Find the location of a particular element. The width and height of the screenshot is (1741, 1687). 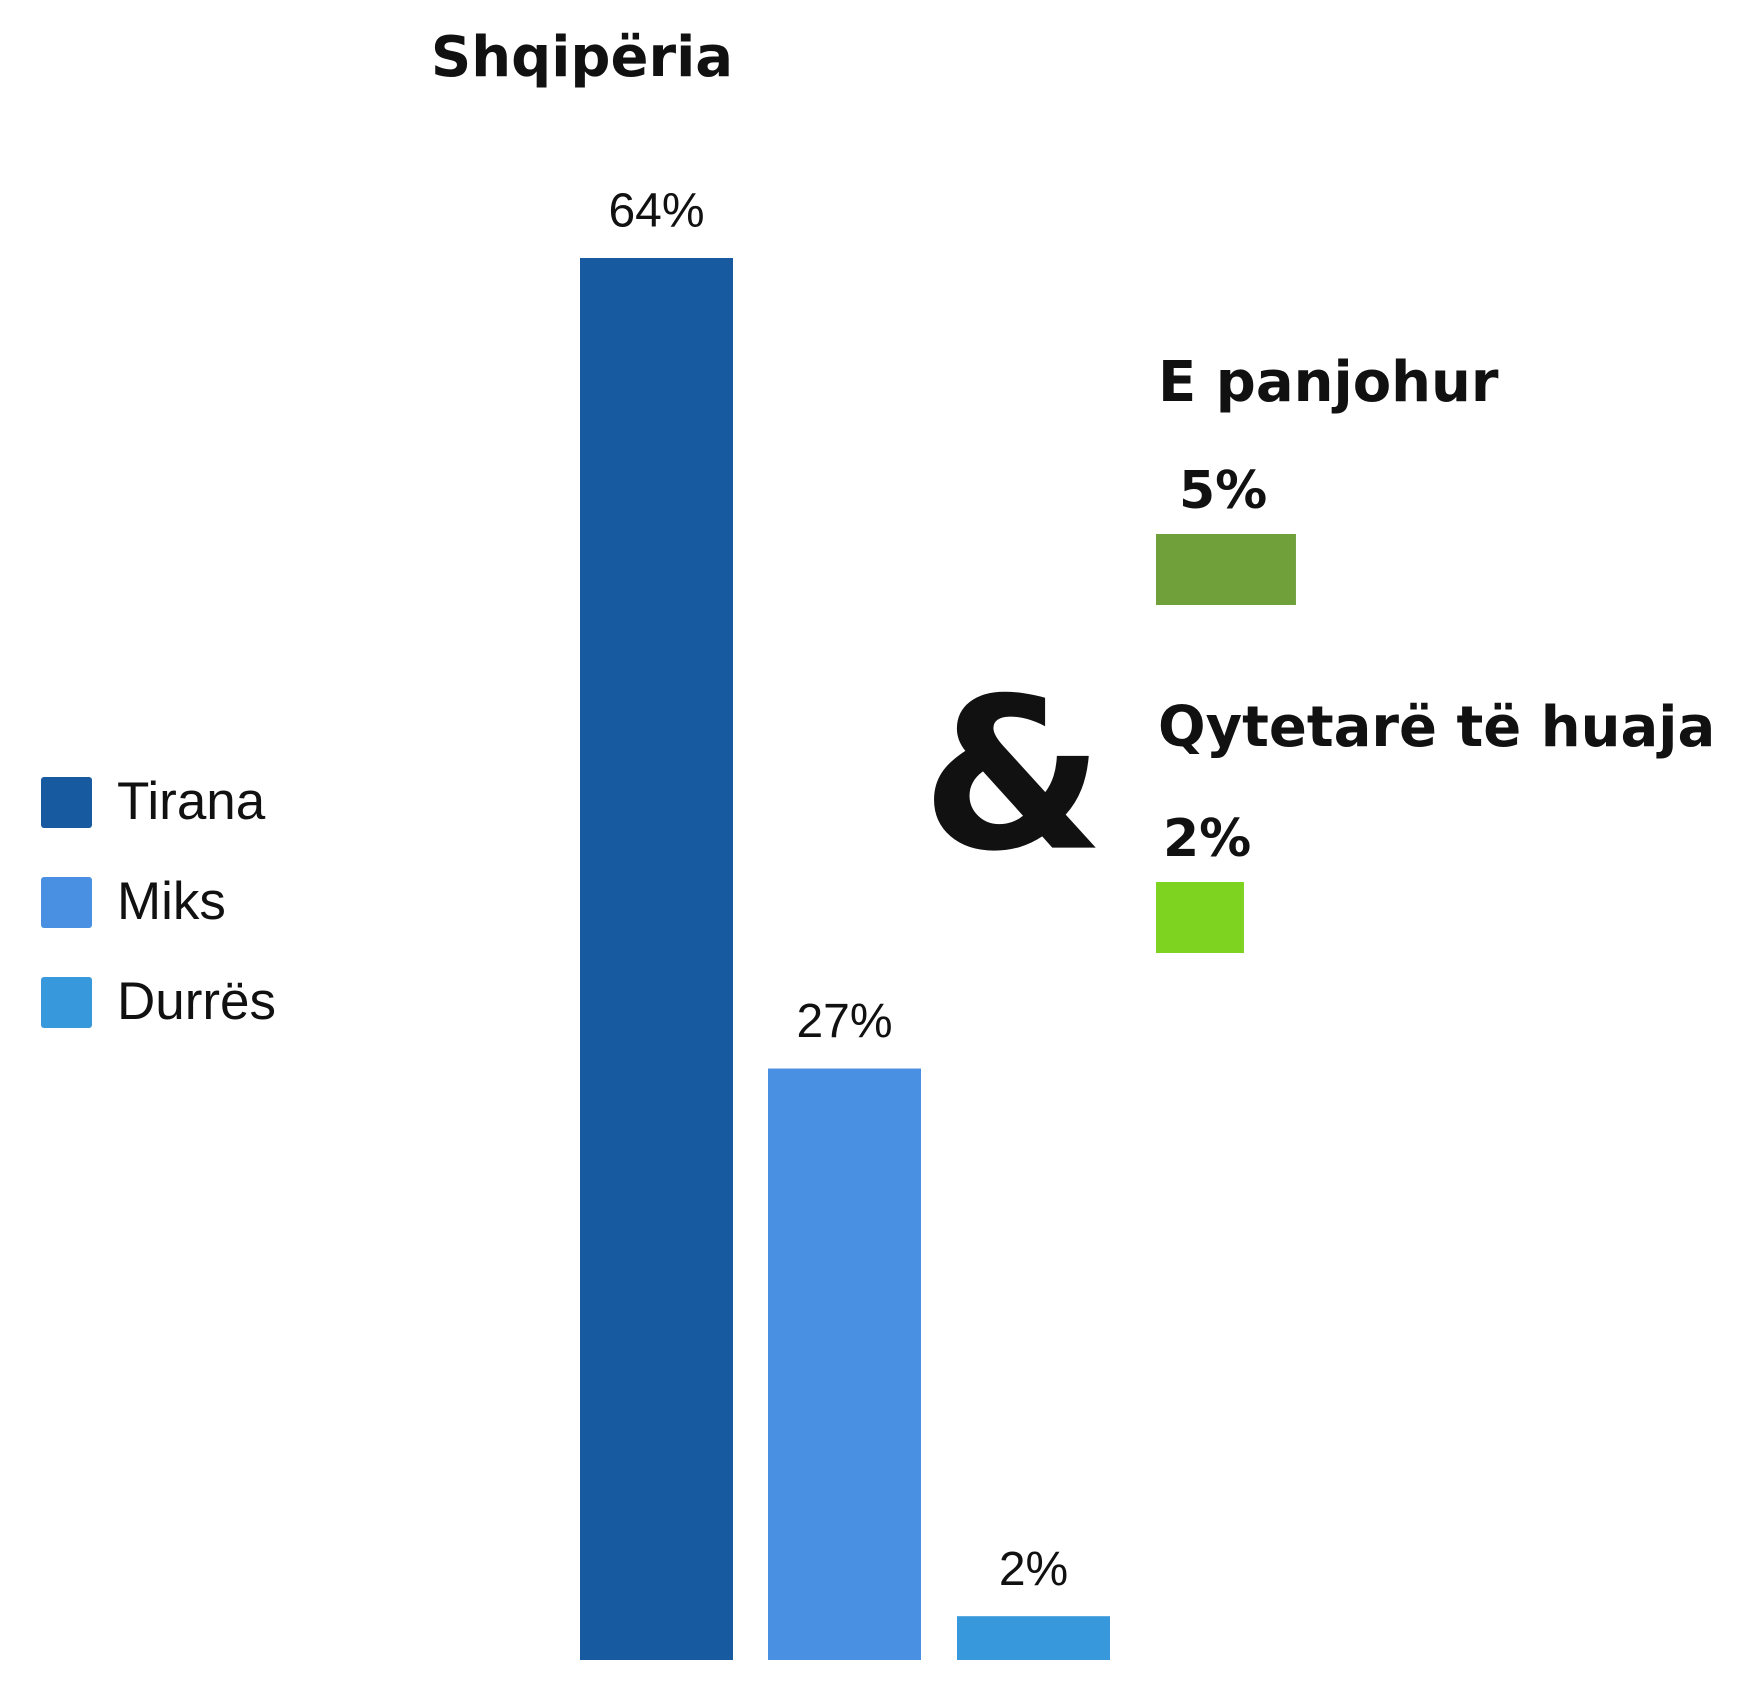

value-label: 5% is located at coordinates (1223, 491).